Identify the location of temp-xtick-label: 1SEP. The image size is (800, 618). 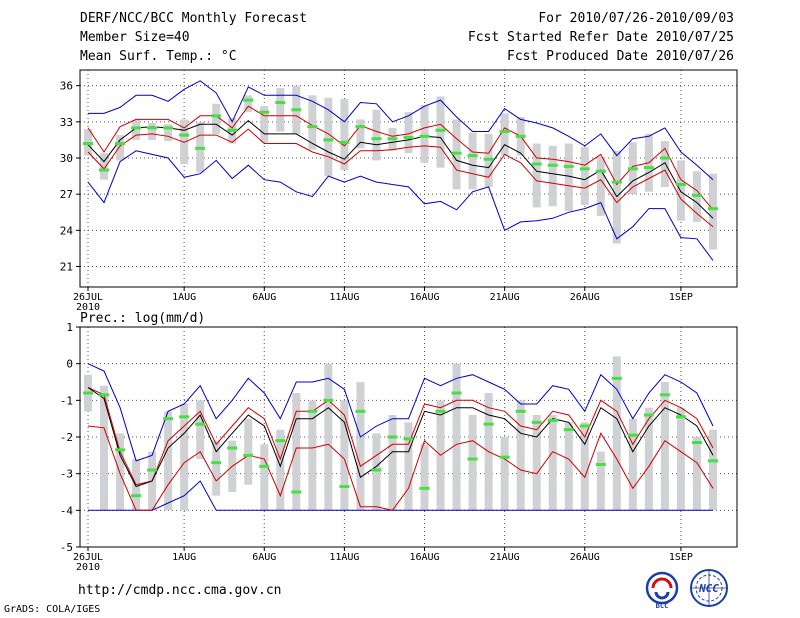
(681, 297).